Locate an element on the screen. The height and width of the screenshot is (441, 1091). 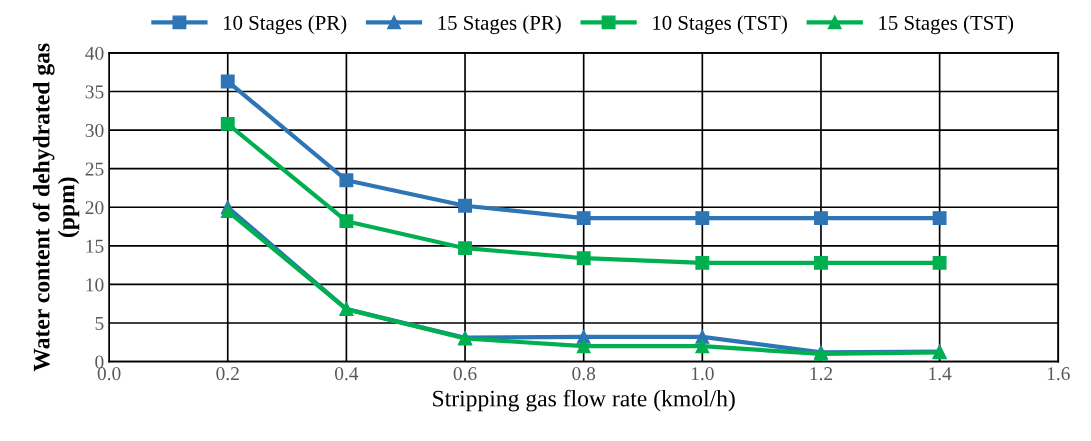
x-tick-label: 0.0 is located at coordinates (109, 374).